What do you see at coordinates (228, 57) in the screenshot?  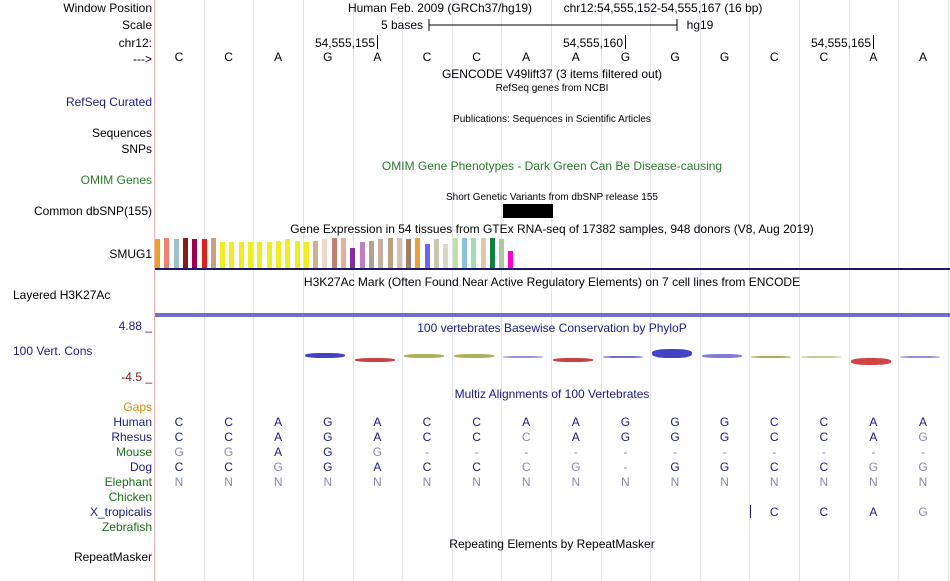 I see `sequence-base: C` at bounding box center [228, 57].